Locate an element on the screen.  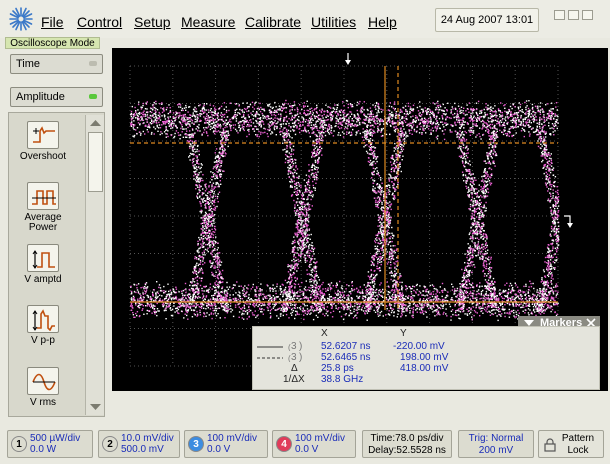
menu-calibrate: Calibrate is located at coordinates (273, 22).